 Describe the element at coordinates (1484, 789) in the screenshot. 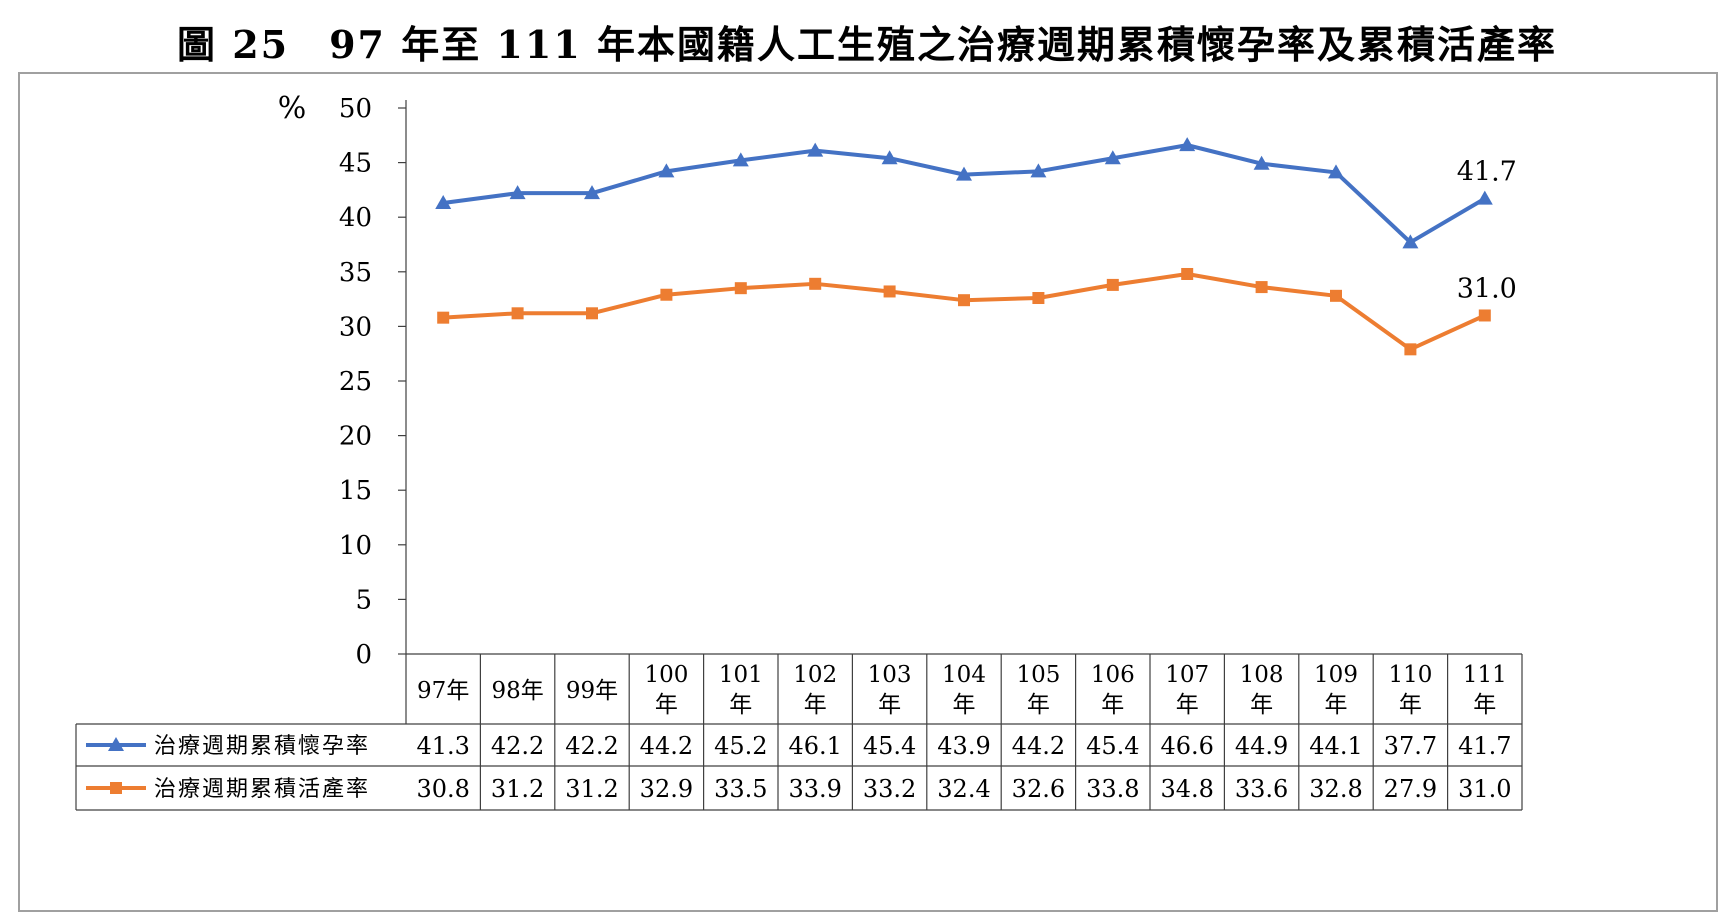

I see `table-cell: 31.0` at that location.